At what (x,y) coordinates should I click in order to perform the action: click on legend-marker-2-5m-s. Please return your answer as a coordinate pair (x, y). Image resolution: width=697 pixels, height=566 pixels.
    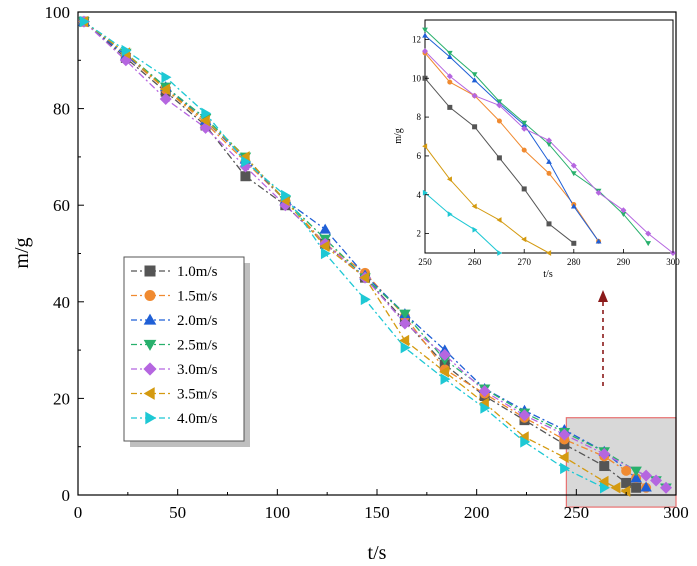
    Looking at the image, I should click on (150, 345).